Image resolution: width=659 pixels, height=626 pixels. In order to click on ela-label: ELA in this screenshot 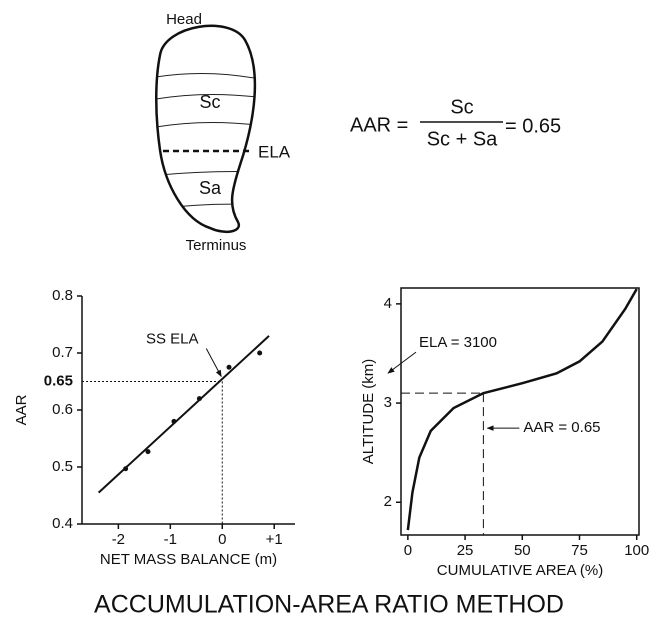, I will do `click(274, 151)`.